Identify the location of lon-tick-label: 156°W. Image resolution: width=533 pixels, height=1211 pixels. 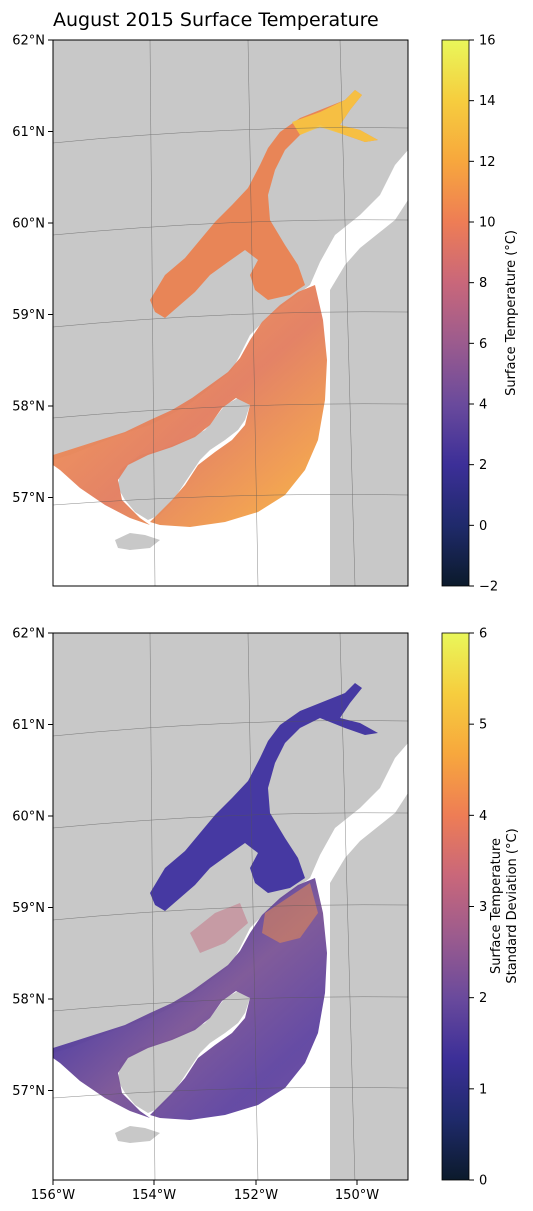
(53, 1195).